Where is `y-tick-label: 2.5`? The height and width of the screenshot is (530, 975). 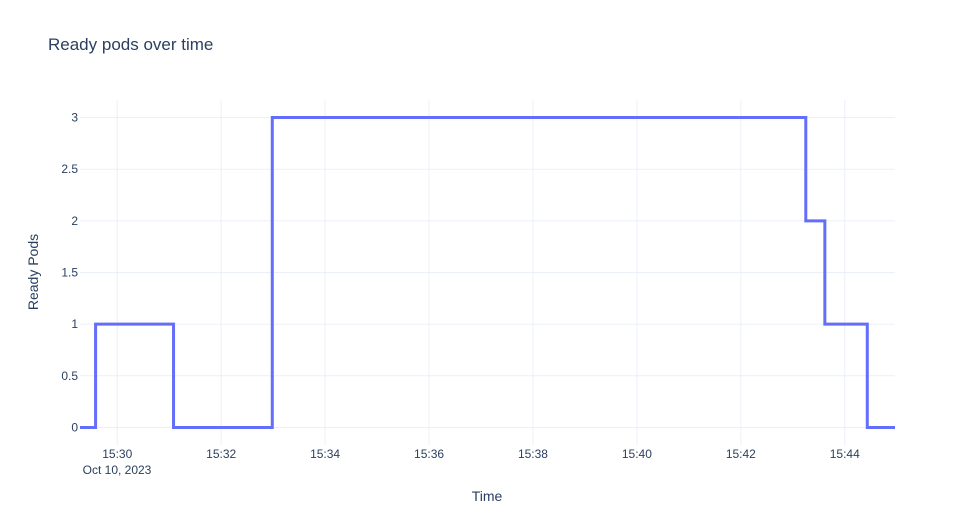
y-tick-label: 2.5 is located at coordinates (69, 169).